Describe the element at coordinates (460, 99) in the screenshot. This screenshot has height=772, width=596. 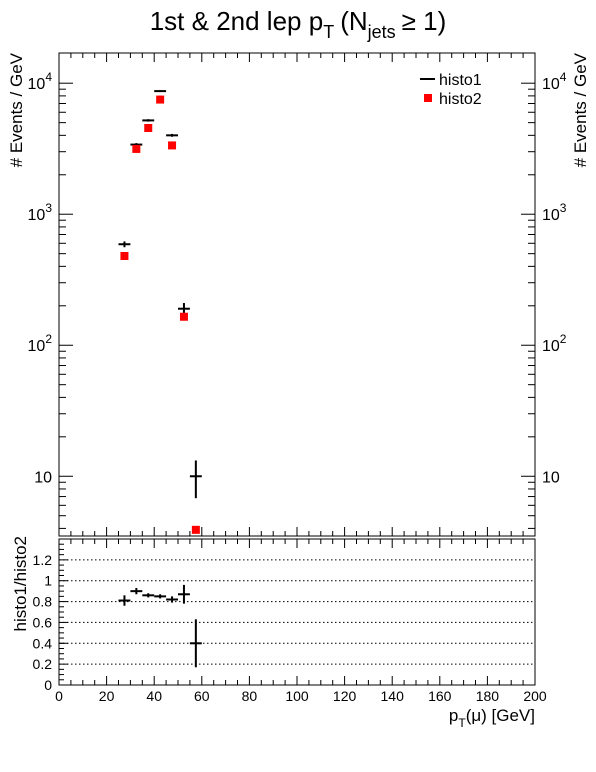
I see `legend-label-histo2: histo2` at that location.